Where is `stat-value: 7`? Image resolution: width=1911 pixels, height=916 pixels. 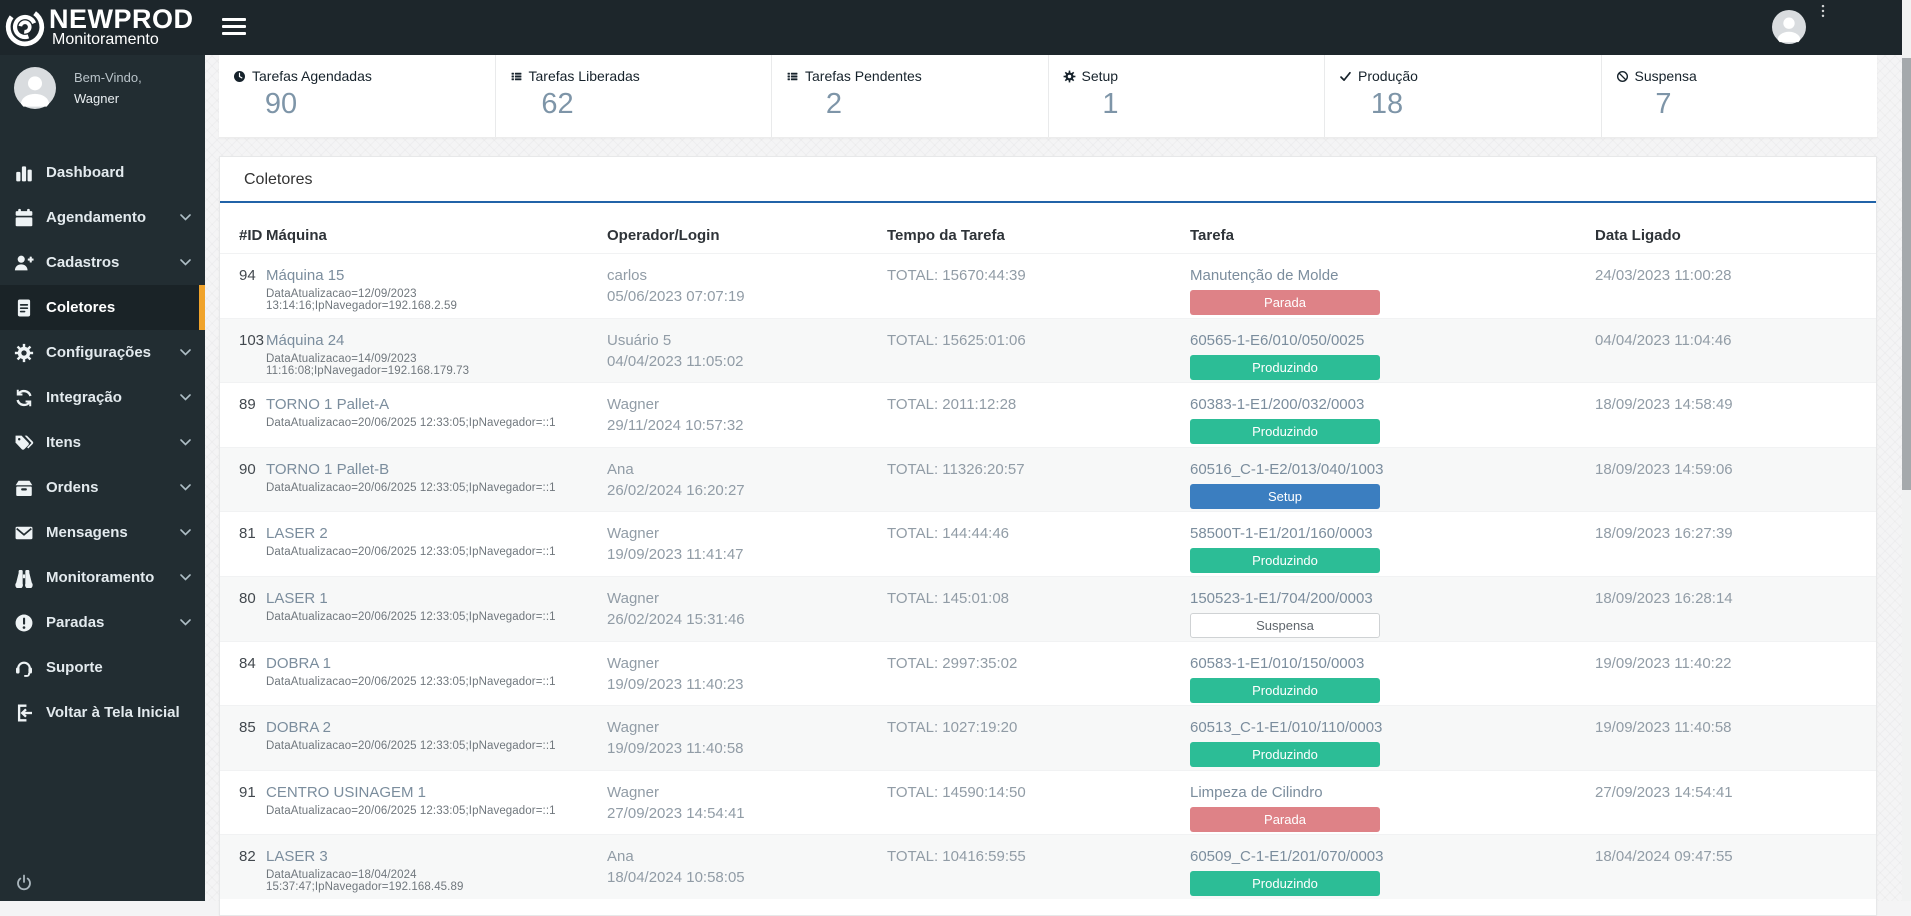
stat-value: 7 is located at coordinates (1663, 104).